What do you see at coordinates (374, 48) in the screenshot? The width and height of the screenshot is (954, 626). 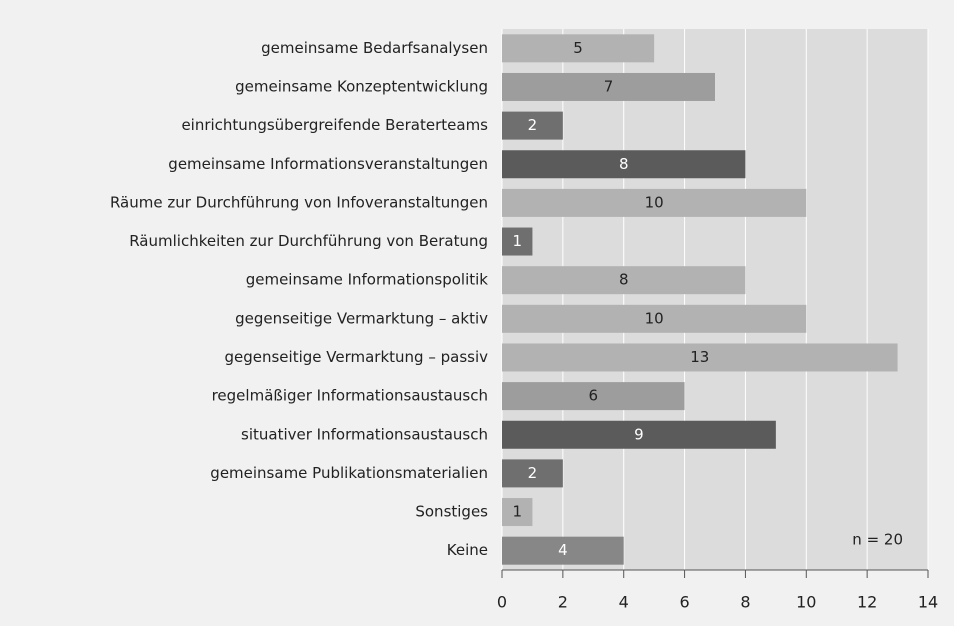 I see `category-label: gemeinsame Bedarfsanalysen` at bounding box center [374, 48].